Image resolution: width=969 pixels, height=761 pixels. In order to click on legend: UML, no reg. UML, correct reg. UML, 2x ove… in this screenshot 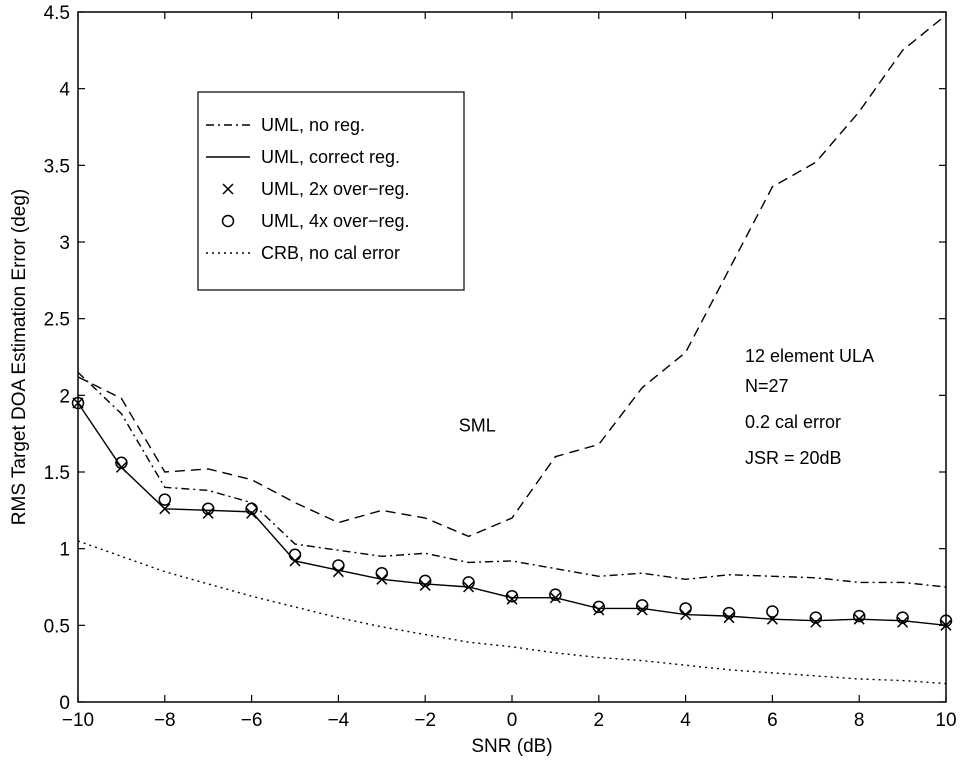, I will do `click(331, 191)`.